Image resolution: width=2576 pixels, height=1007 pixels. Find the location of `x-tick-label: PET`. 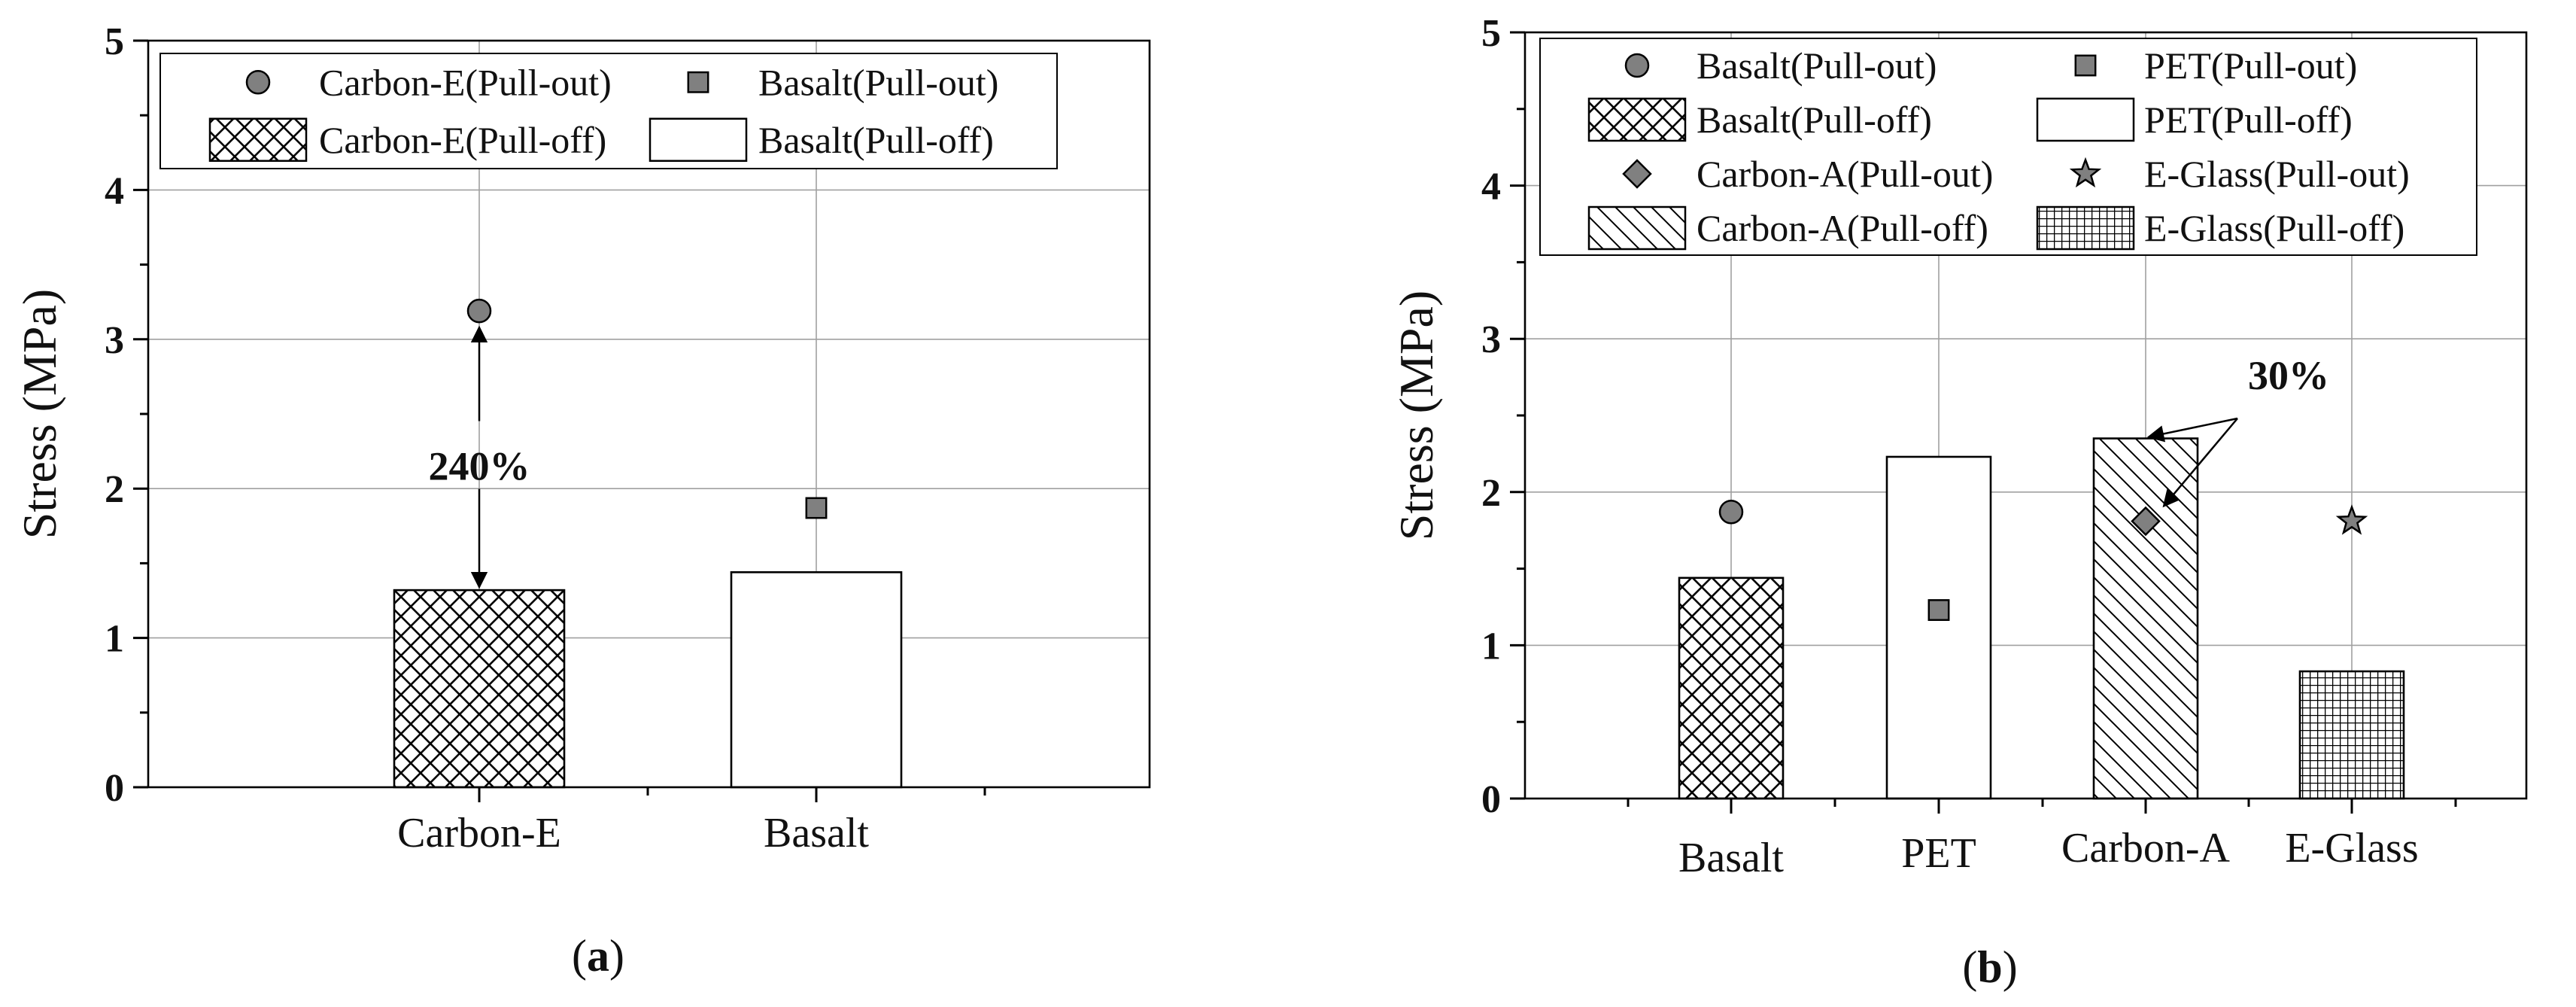

x-tick-label: PET is located at coordinates (1939, 853).